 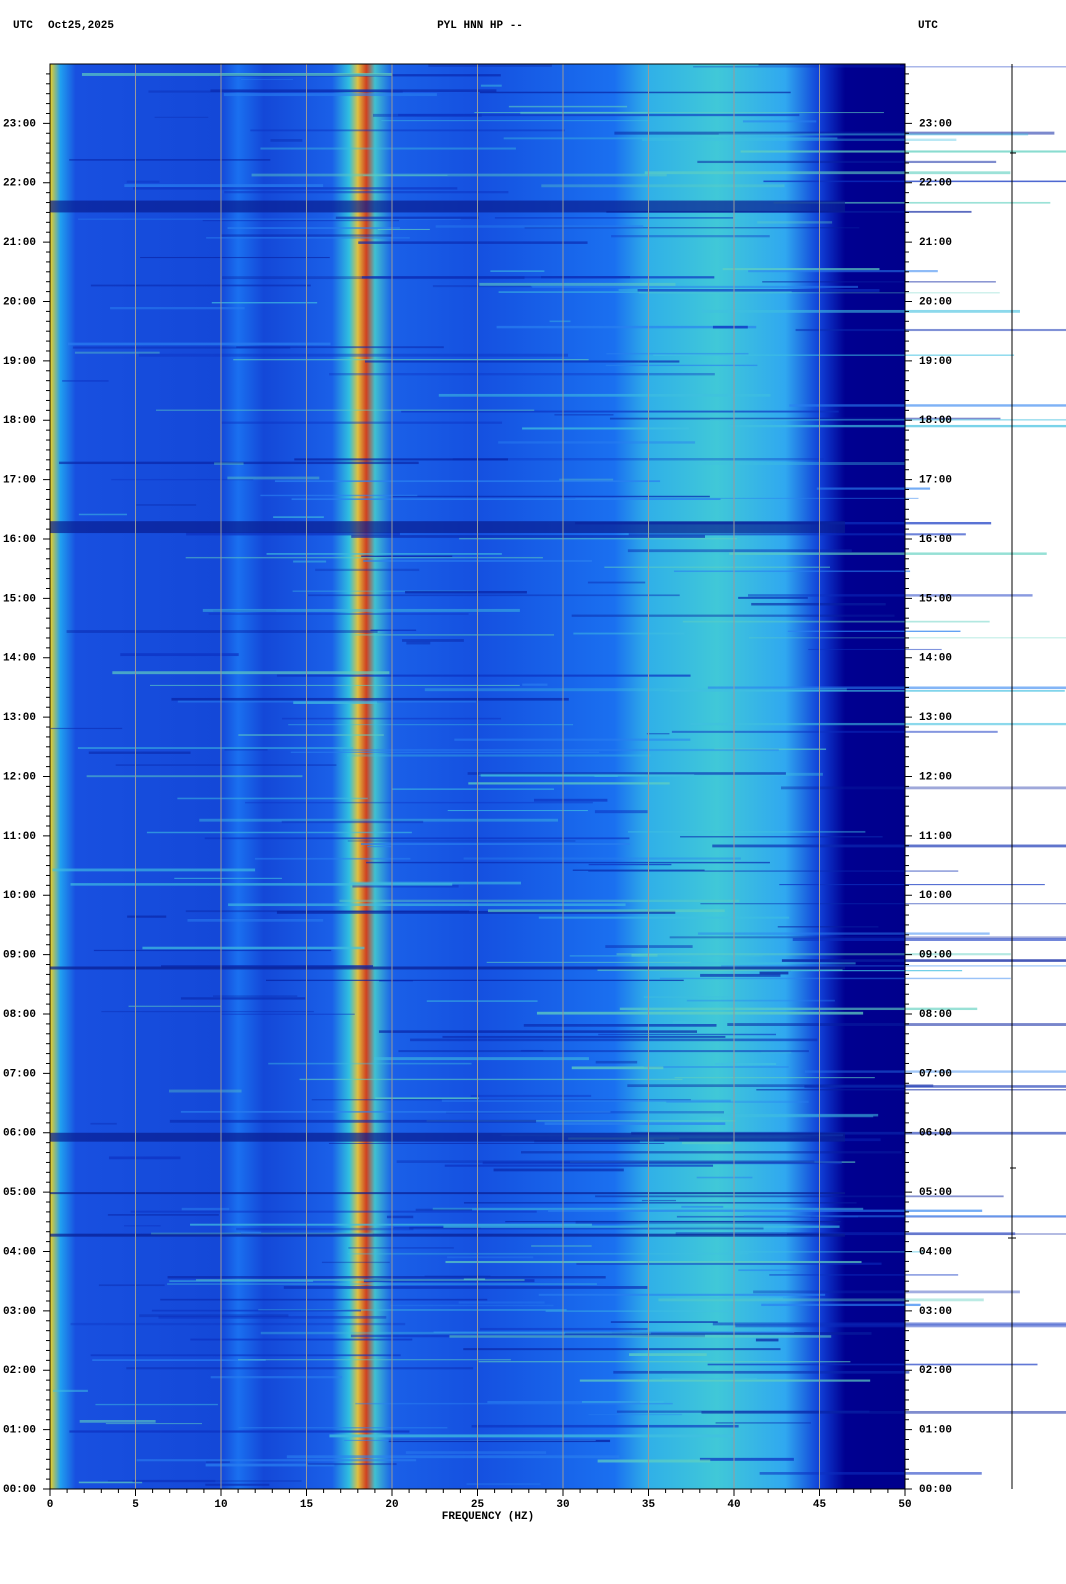 I want to click on y-tick-label: 16:00, so click(x=935, y=540).